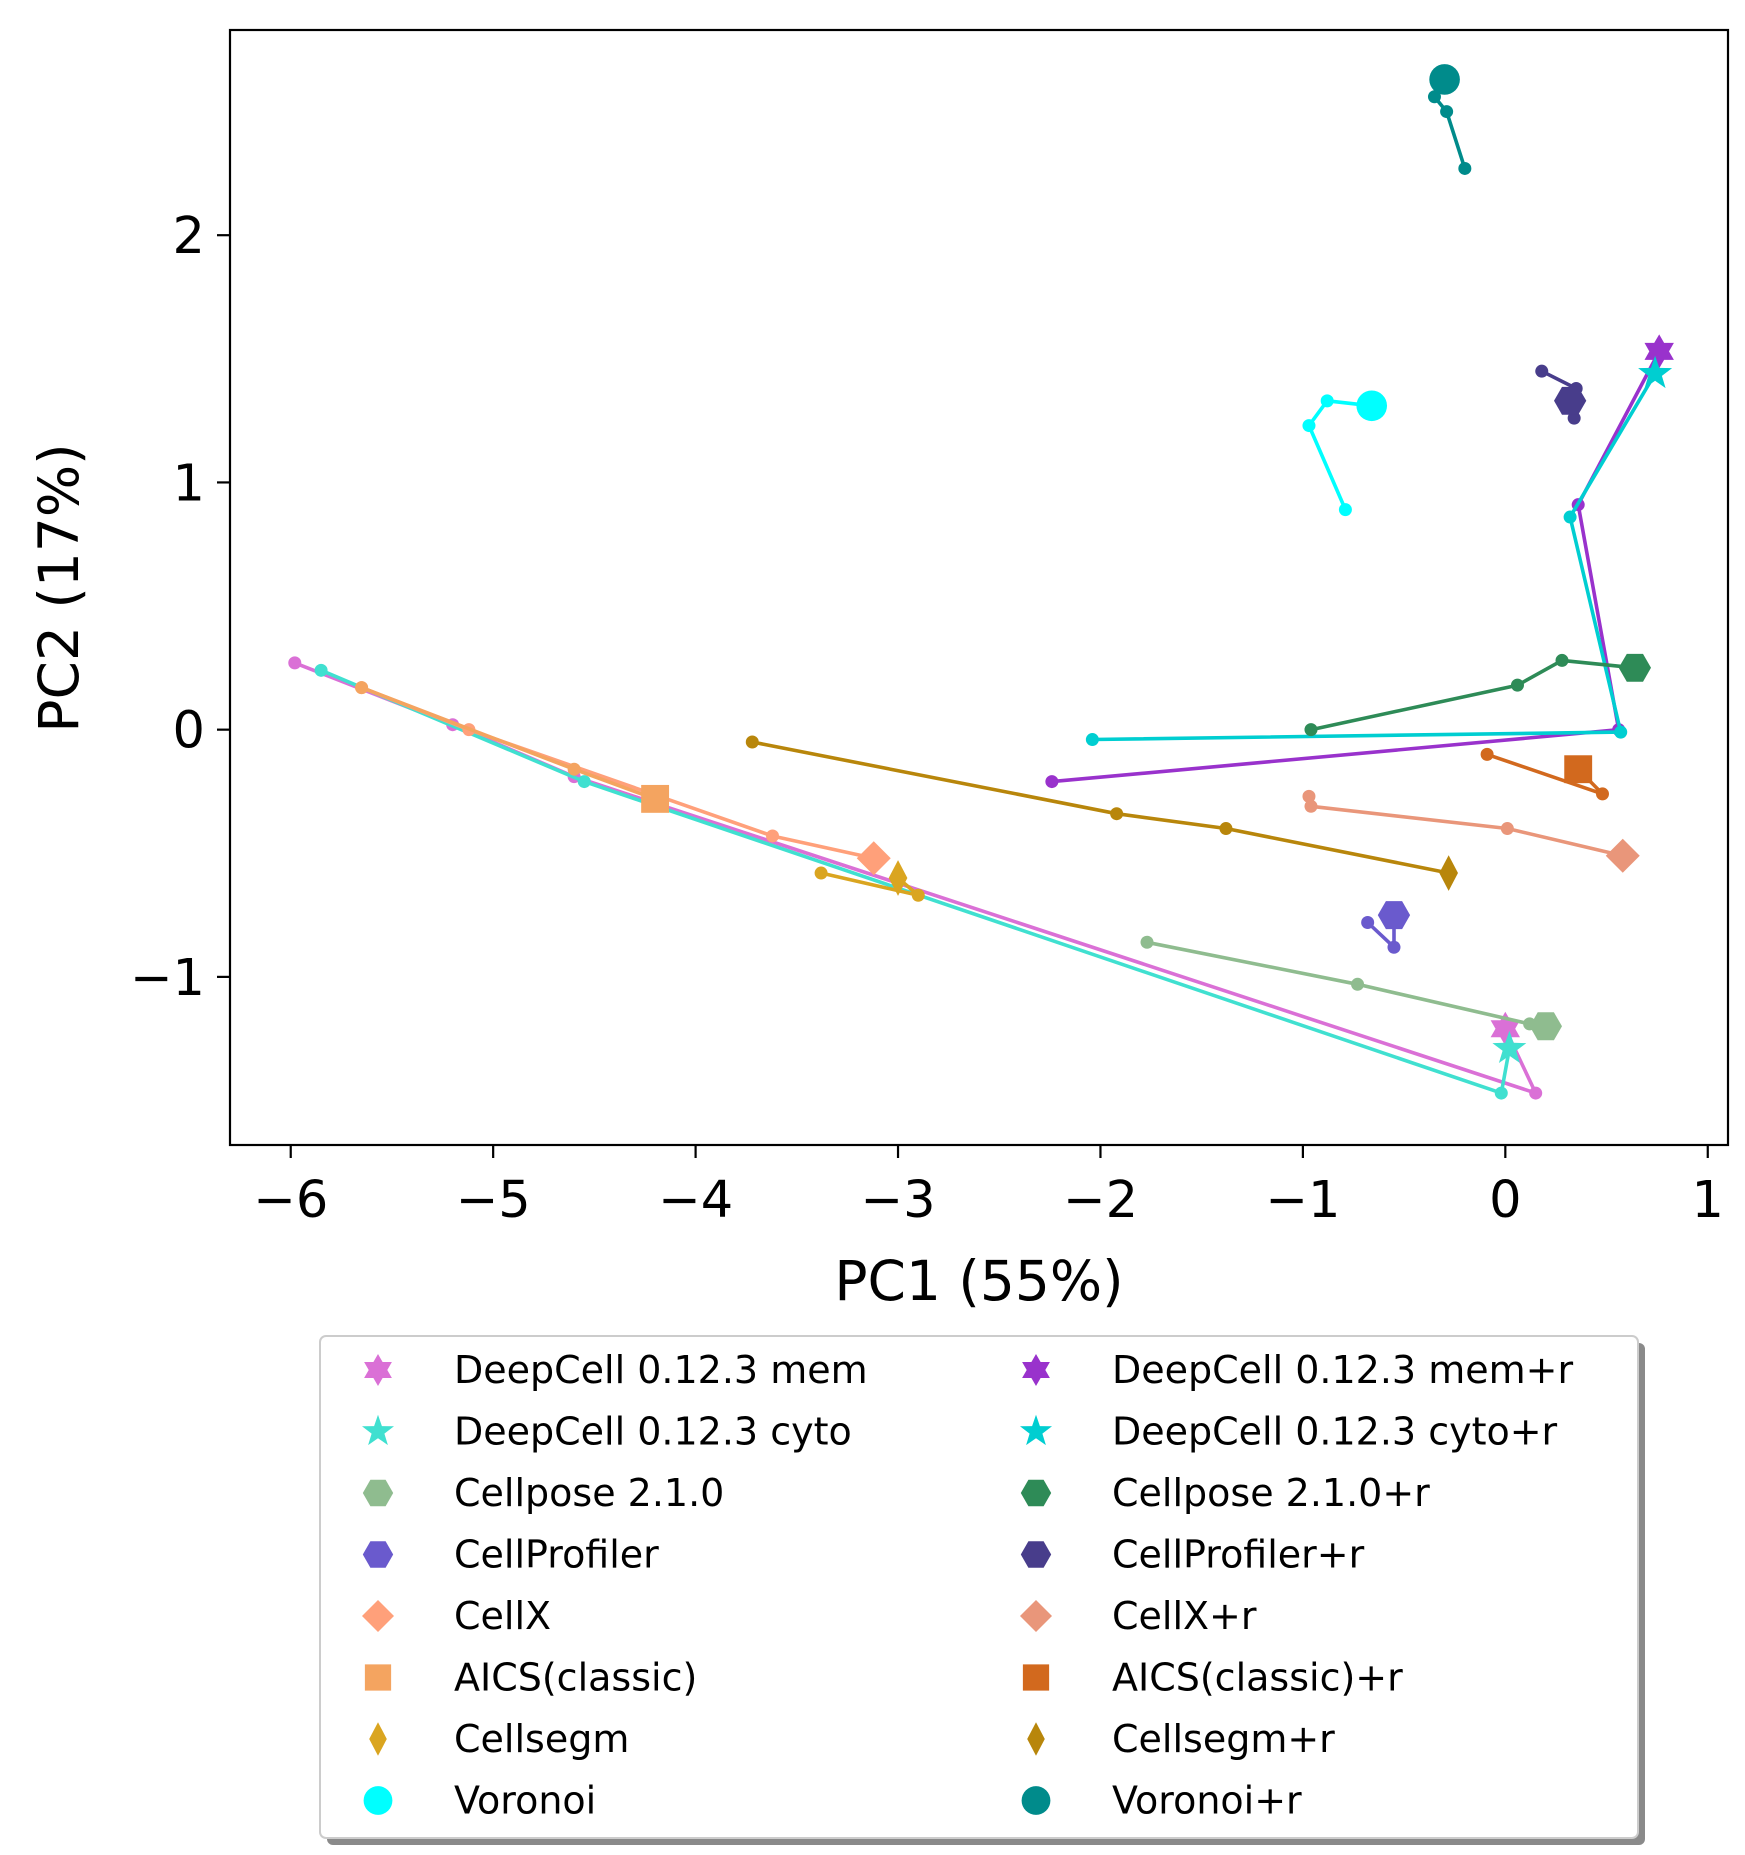  What do you see at coordinates (189, 236) in the screenshot?
I see `y-tick-label: 2` at bounding box center [189, 236].